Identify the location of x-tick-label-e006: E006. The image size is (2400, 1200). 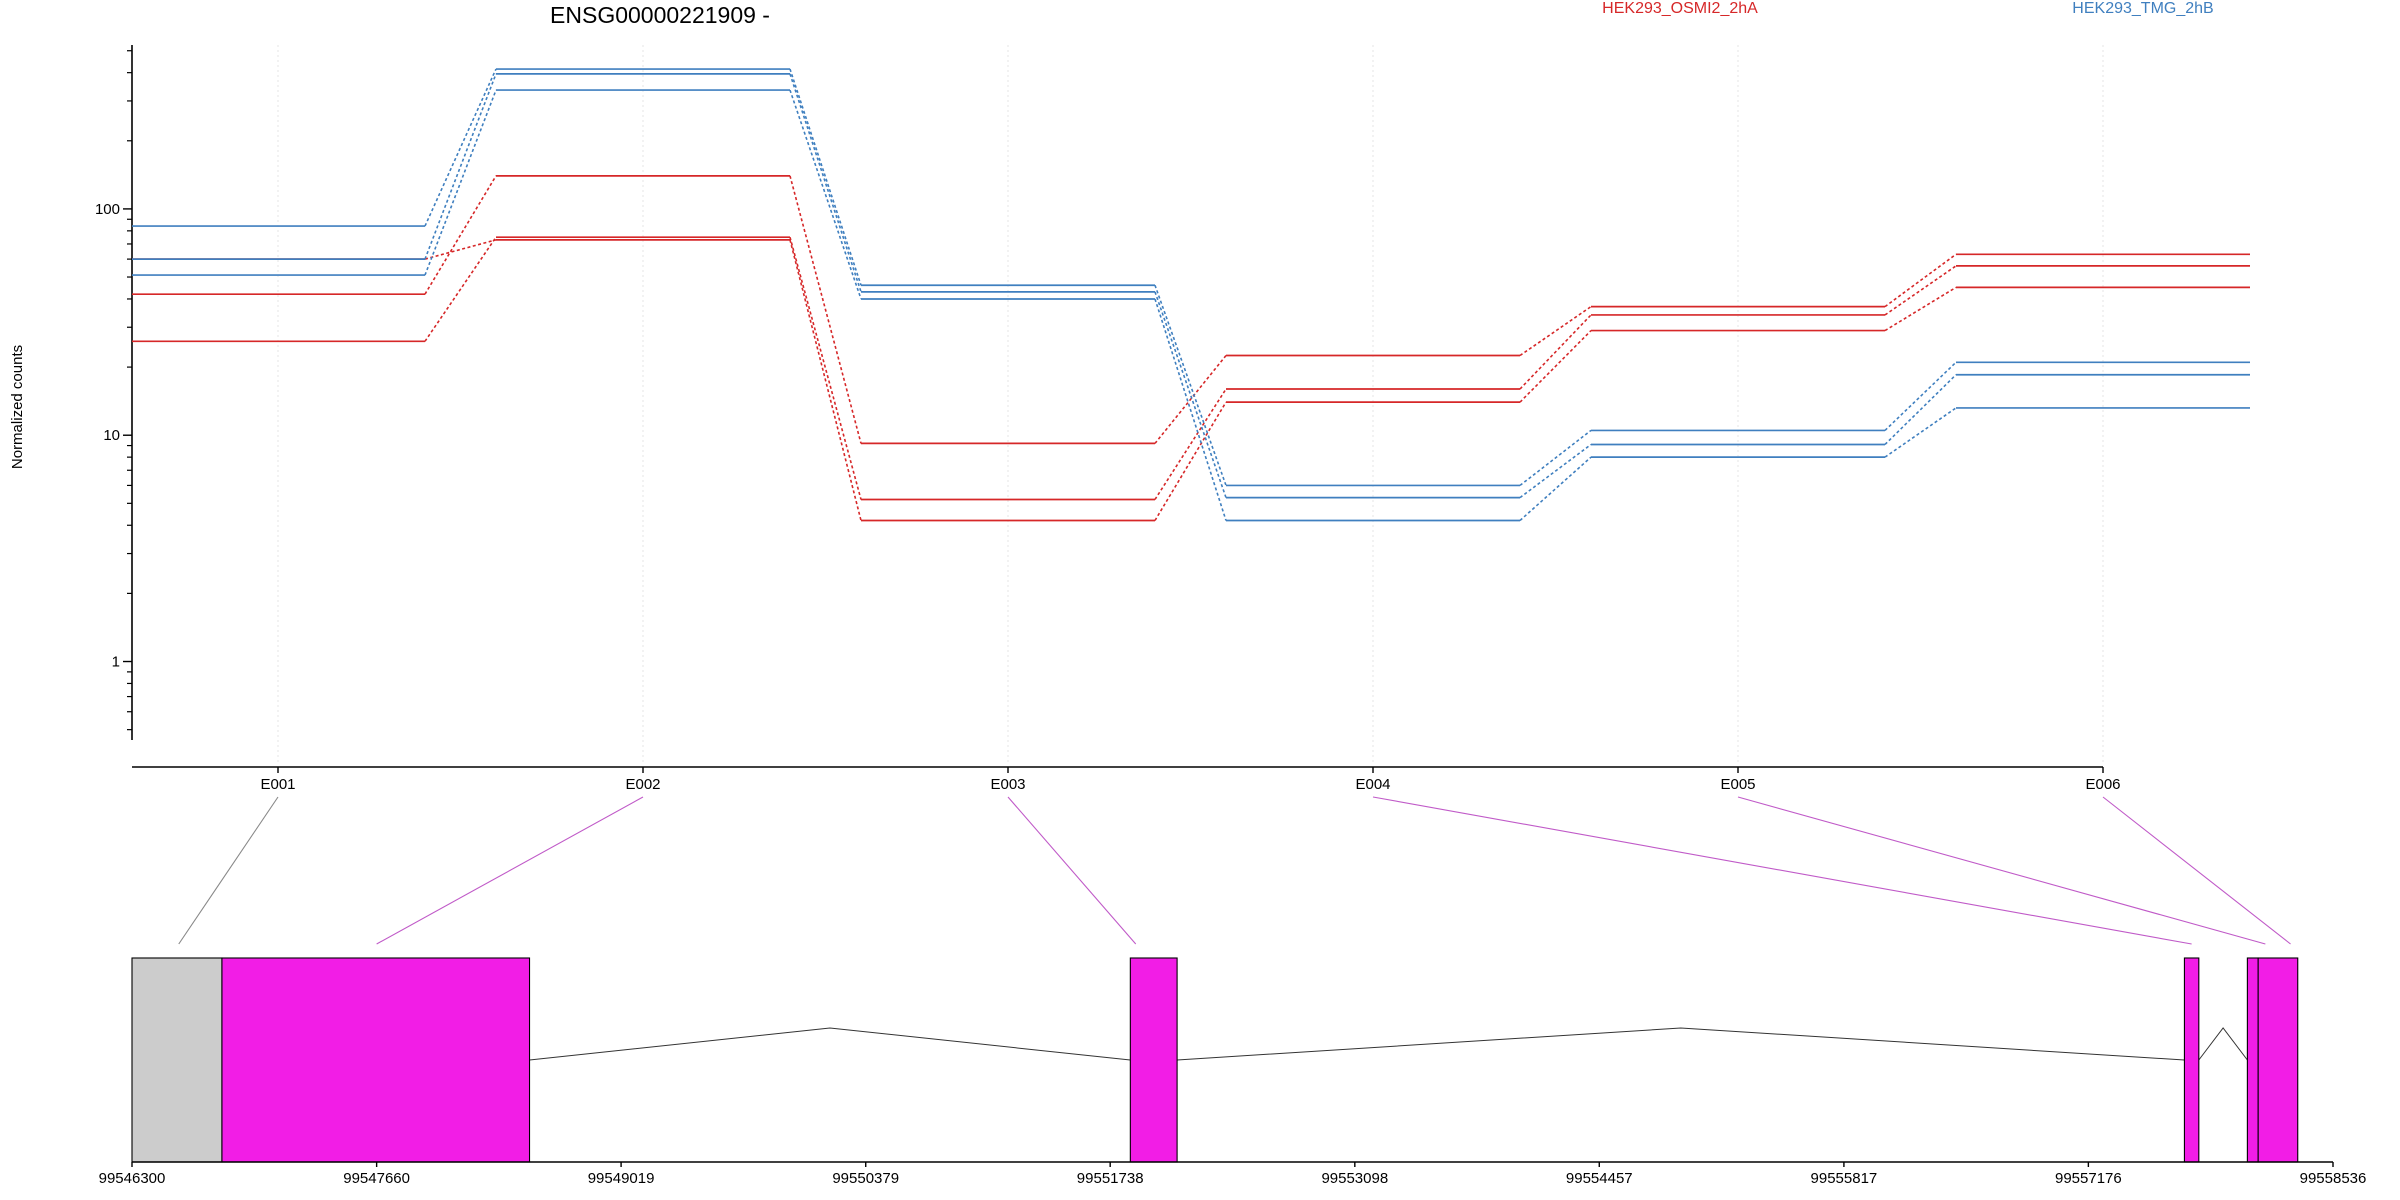
(2102, 784).